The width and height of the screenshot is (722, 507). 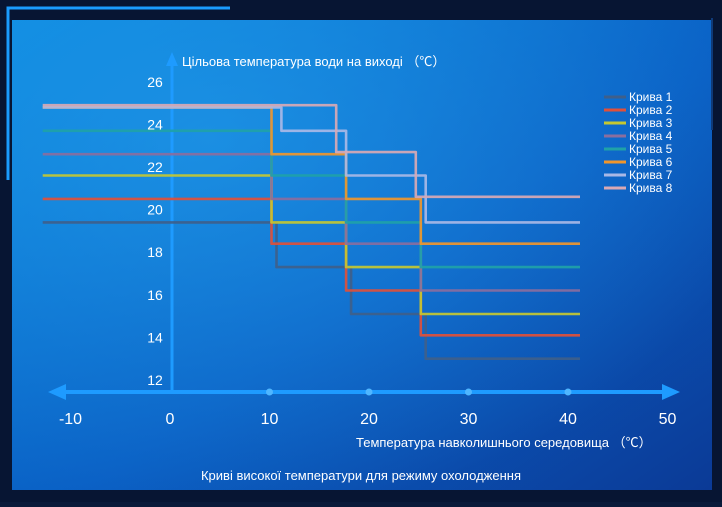 What do you see at coordinates (57, 392) in the screenshot?
I see `x-axis-left-arrow` at bounding box center [57, 392].